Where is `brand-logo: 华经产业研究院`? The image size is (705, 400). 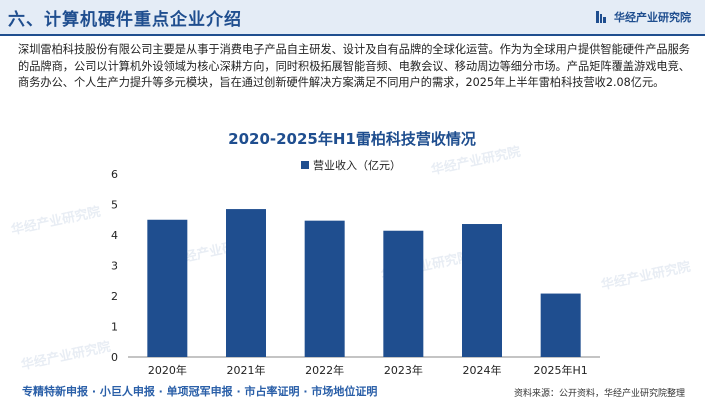 brand-logo: 华经产业研究院 is located at coordinates (643, 17).